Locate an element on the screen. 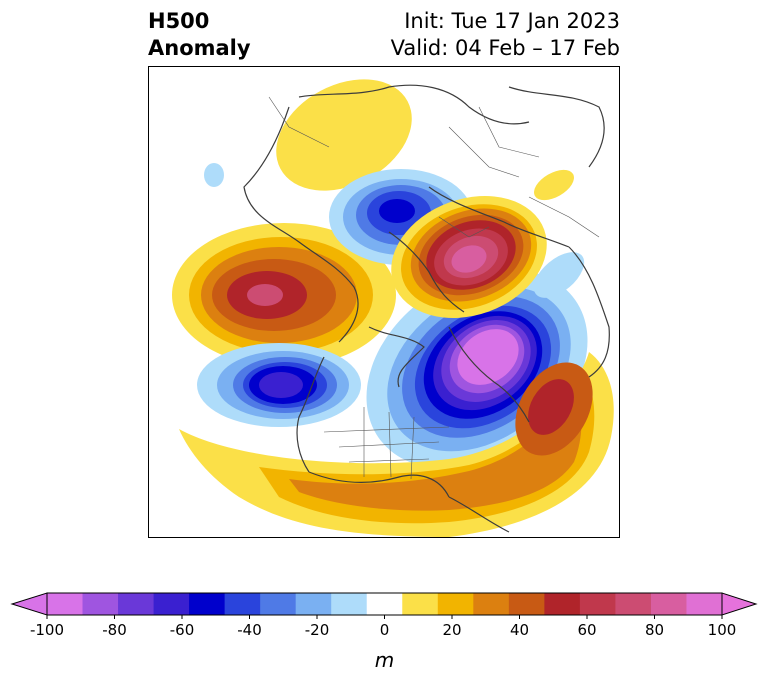  colorbar-tick-label: -40 is located at coordinates (249, 630).